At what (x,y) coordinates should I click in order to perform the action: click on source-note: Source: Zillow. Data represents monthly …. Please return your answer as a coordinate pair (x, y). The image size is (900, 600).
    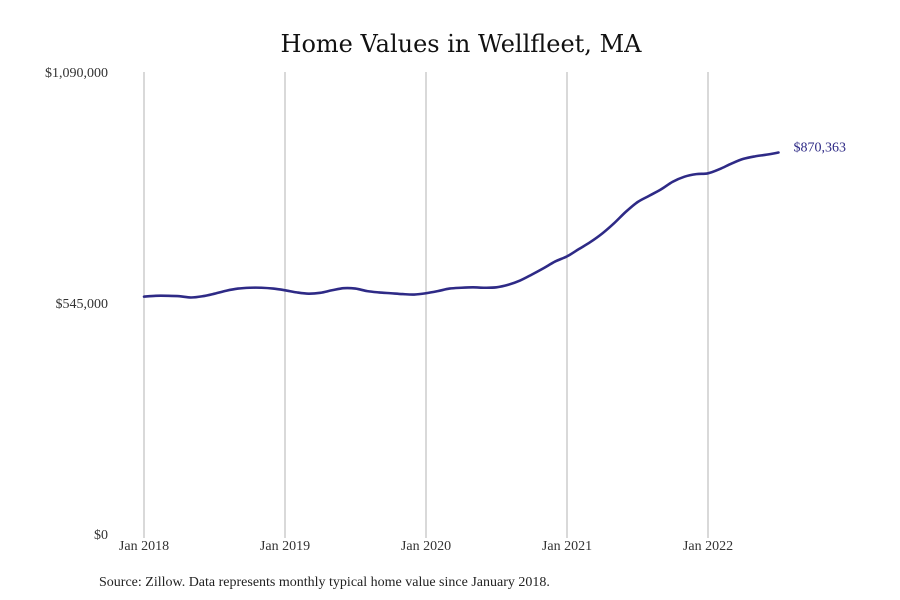
    Looking at the image, I should click on (324, 582).